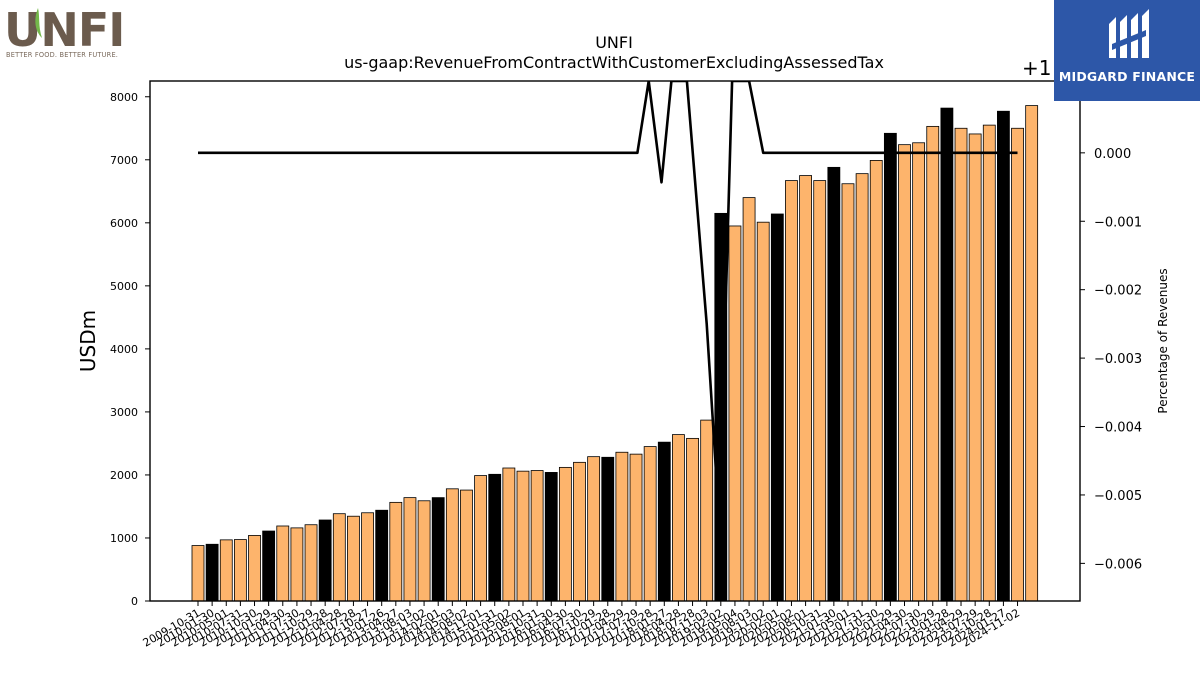  What do you see at coordinates (1163, 340) in the screenshot?
I see `y2-axis-label: Percentage of Revenues` at bounding box center [1163, 340].